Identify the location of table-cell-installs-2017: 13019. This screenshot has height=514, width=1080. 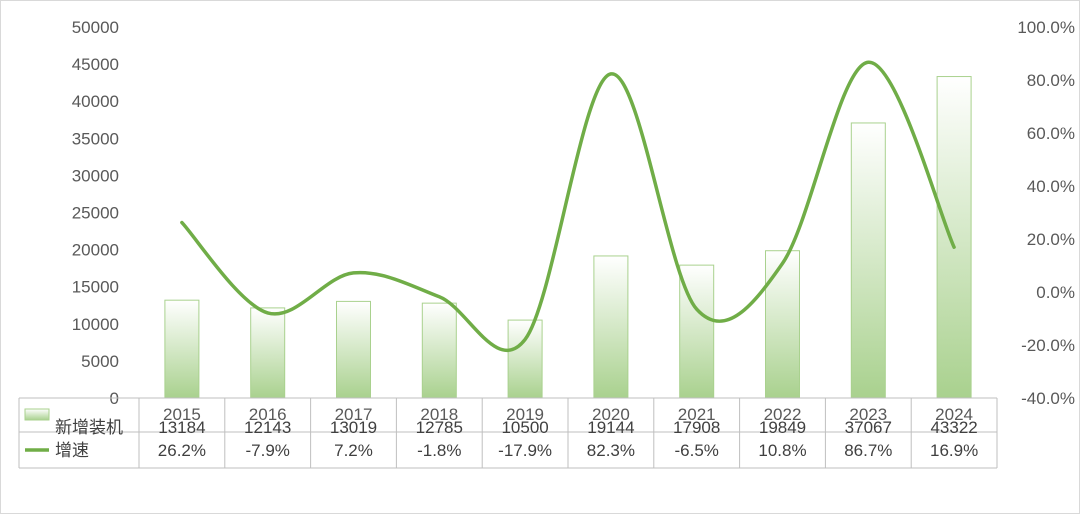
(353, 427).